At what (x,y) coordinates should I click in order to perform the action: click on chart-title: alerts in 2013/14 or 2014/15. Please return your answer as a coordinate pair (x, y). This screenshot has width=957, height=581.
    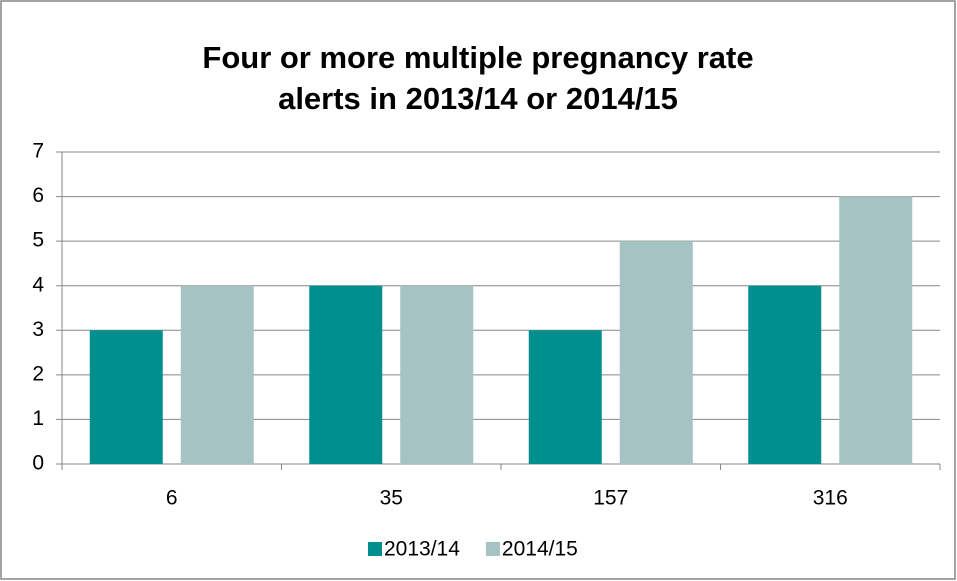
    Looking at the image, I should click on (478, 98).